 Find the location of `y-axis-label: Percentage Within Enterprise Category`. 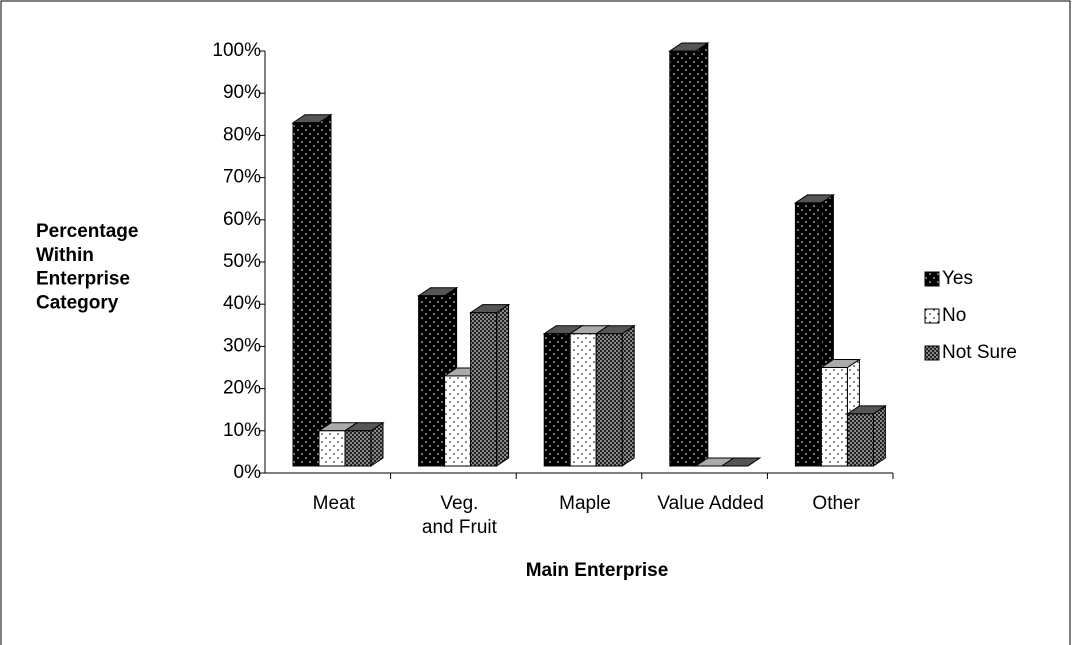

y-axis-label: Percentage Within Enterprise Category is located at coordinates (87, 267).